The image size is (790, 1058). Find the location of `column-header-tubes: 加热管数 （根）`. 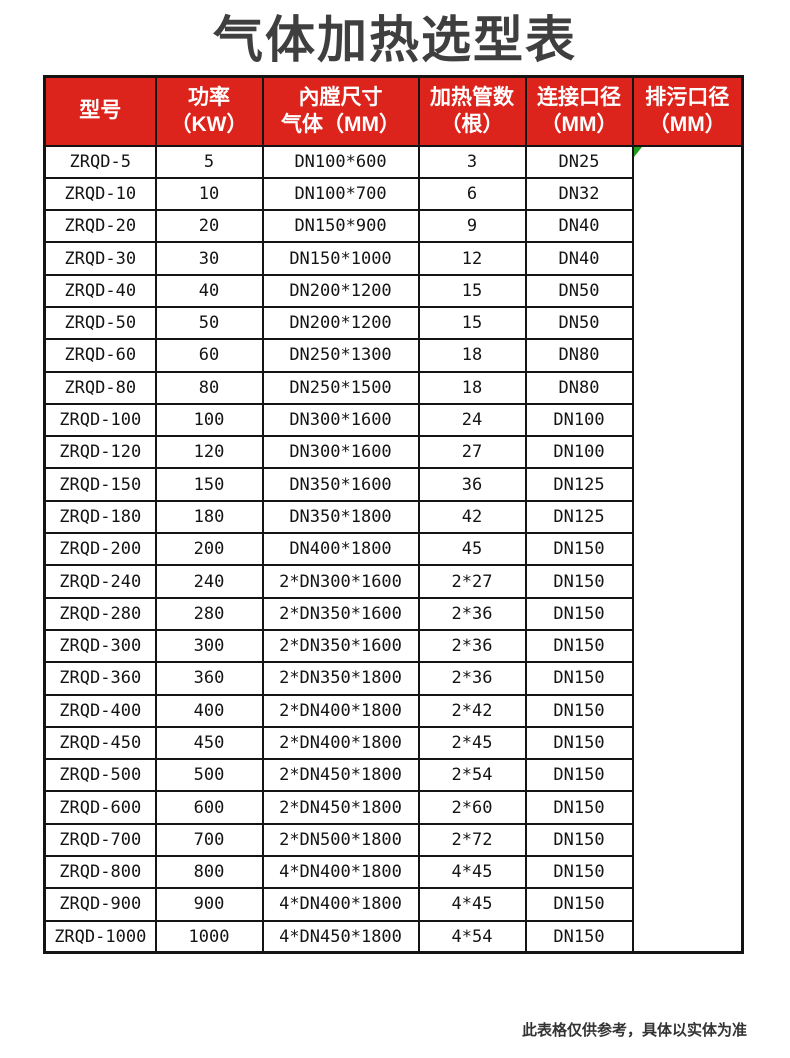

column-header-tubes: 加热管数 （根） is located at coordinates (472, 111).